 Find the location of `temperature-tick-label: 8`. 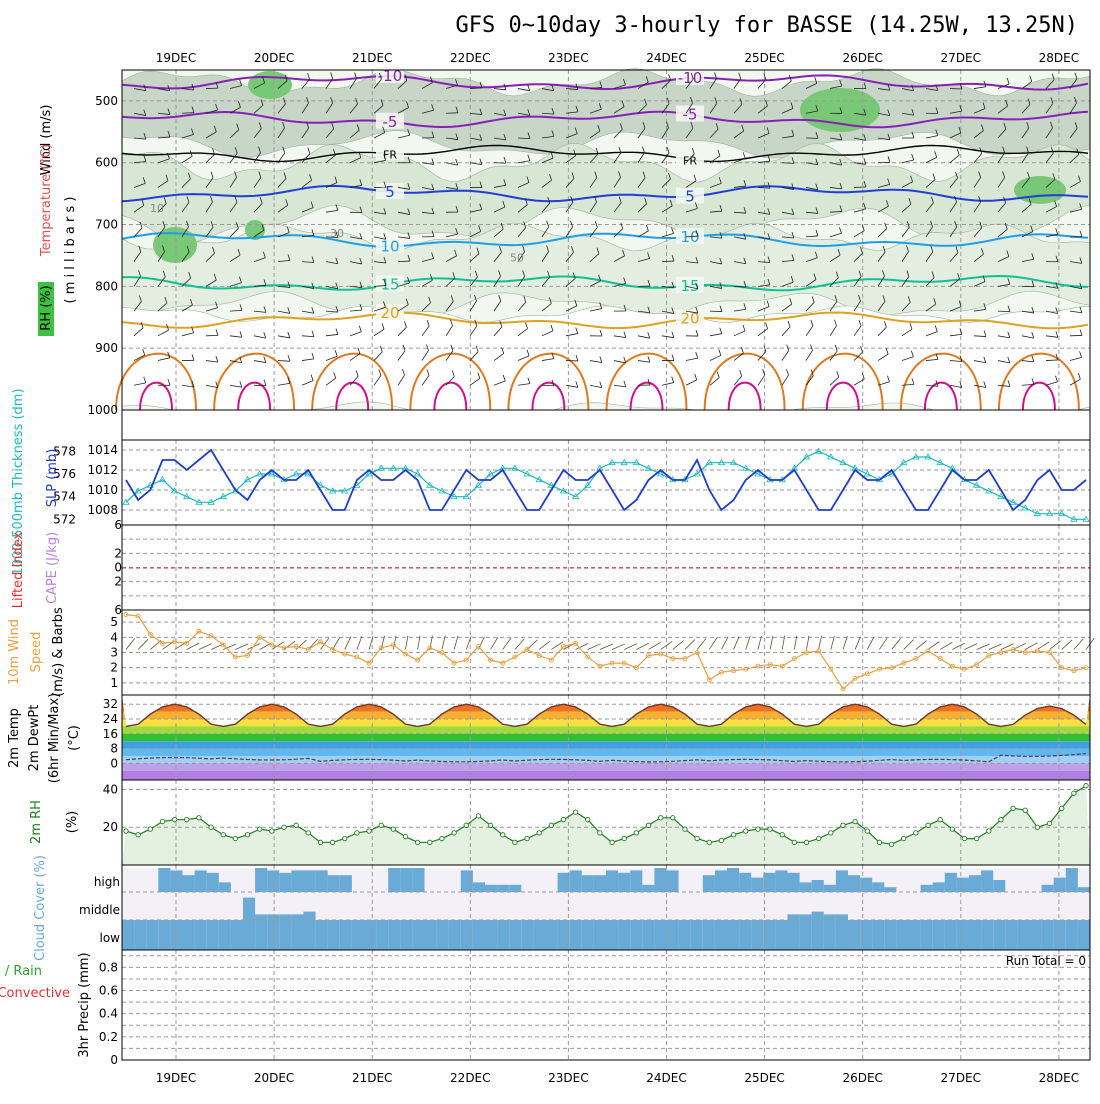

temperature-tick-label: 8 is located at coordinates (114, 749).